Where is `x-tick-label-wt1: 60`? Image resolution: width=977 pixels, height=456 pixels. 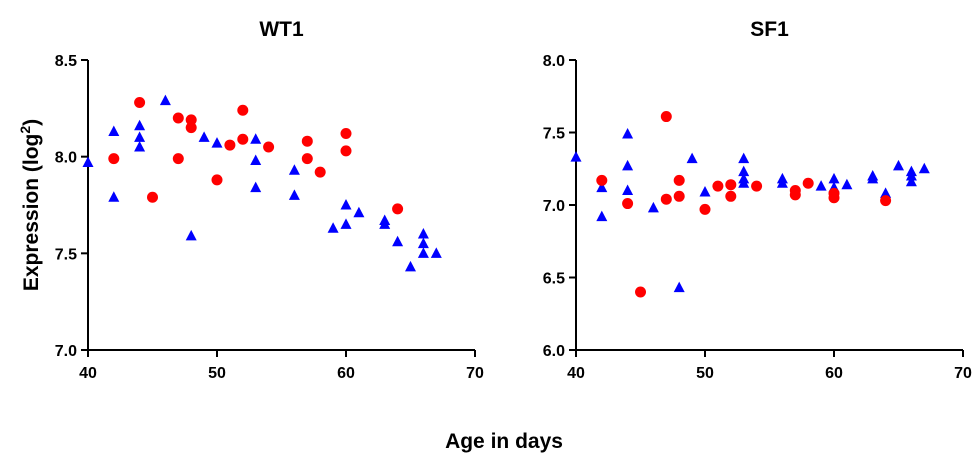
x-tick-label-wt1: 60 is located at coordinates (346, 373).